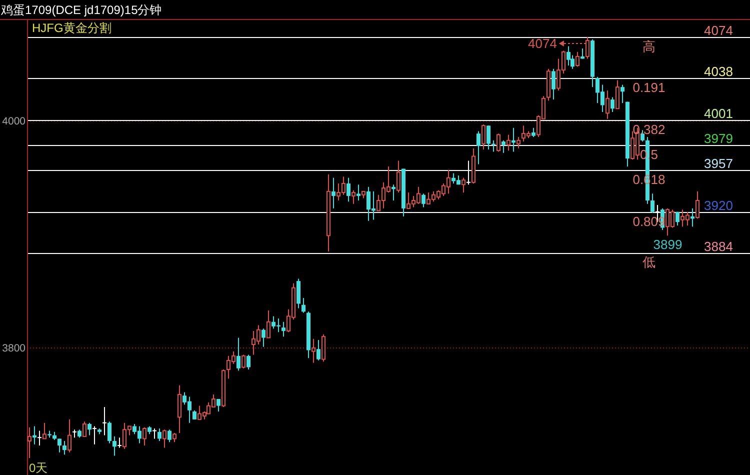  What do you see at coordinates (718, 71) in the screenshot?
I see `ref-line-label: 4038` at bounding box center [718, 71].